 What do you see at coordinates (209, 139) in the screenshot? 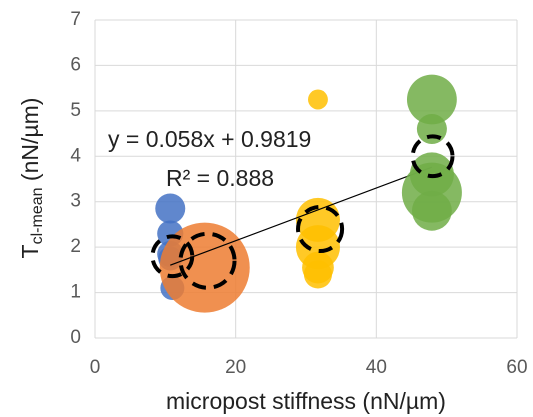
I see `trend-equation: y = 0.058x + 0.9819` at bounding box center [209, 139].